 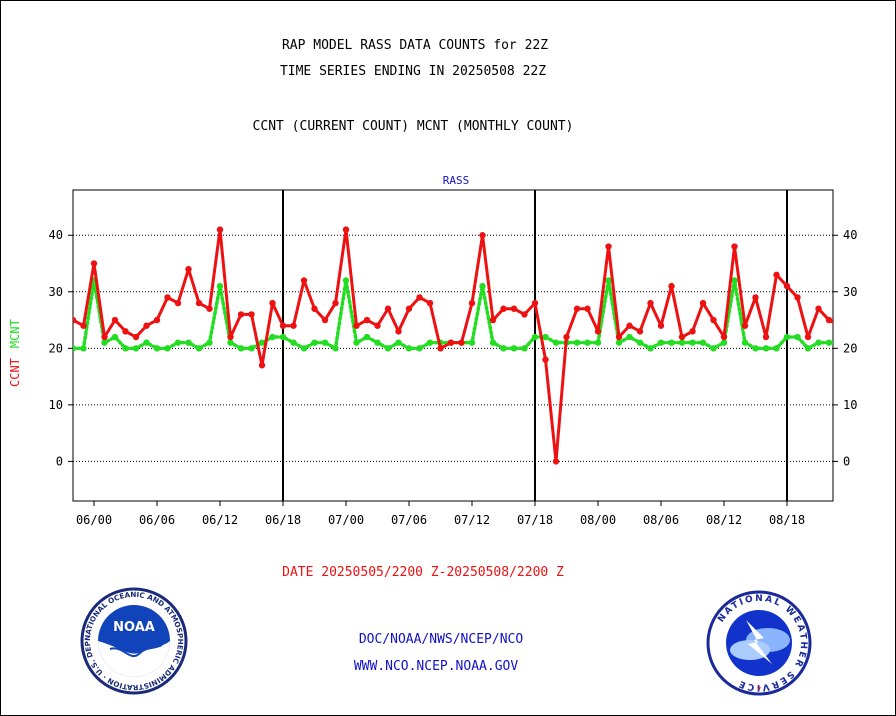 I want to click on nws-logo-icon: NATIONAL WEATHER SERVICE ★, so click(x=759, y=643).